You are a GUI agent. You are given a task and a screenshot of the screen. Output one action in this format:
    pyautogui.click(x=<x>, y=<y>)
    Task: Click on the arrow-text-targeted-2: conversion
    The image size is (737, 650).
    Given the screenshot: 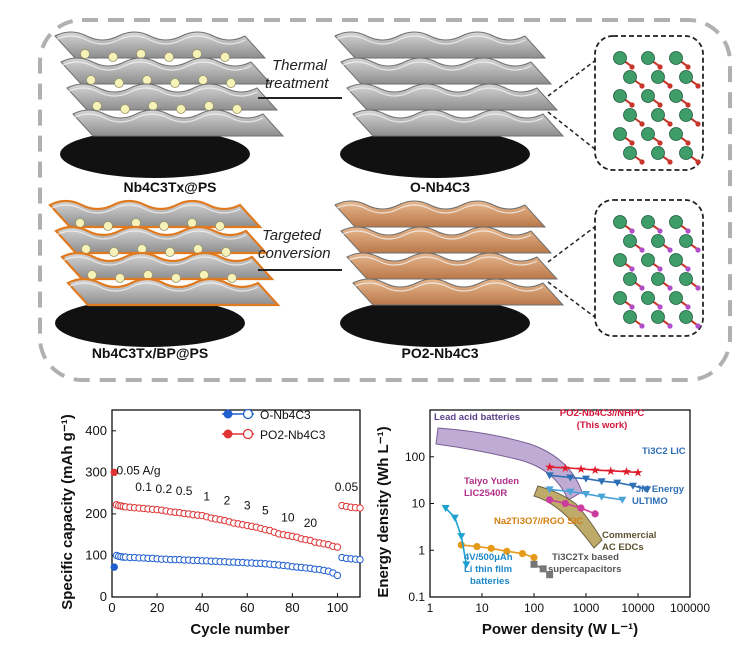 What is the action you would take?
    pyautogui.click(x=294, y=253)
    